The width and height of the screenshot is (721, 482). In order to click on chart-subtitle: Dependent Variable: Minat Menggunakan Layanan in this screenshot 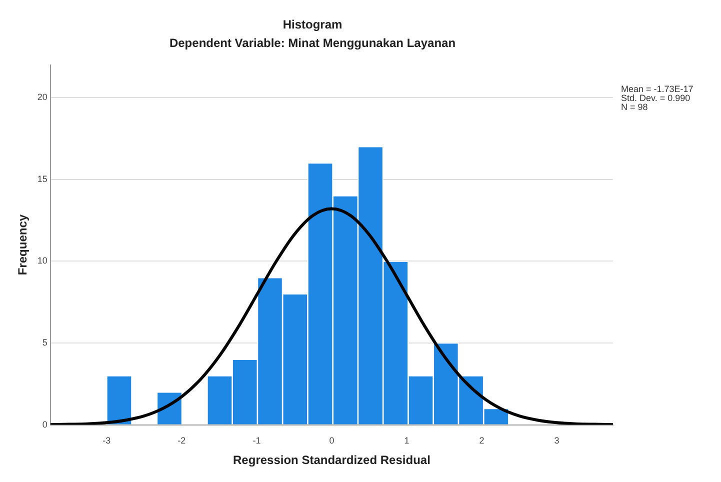, I will do `click(312, 43)`.